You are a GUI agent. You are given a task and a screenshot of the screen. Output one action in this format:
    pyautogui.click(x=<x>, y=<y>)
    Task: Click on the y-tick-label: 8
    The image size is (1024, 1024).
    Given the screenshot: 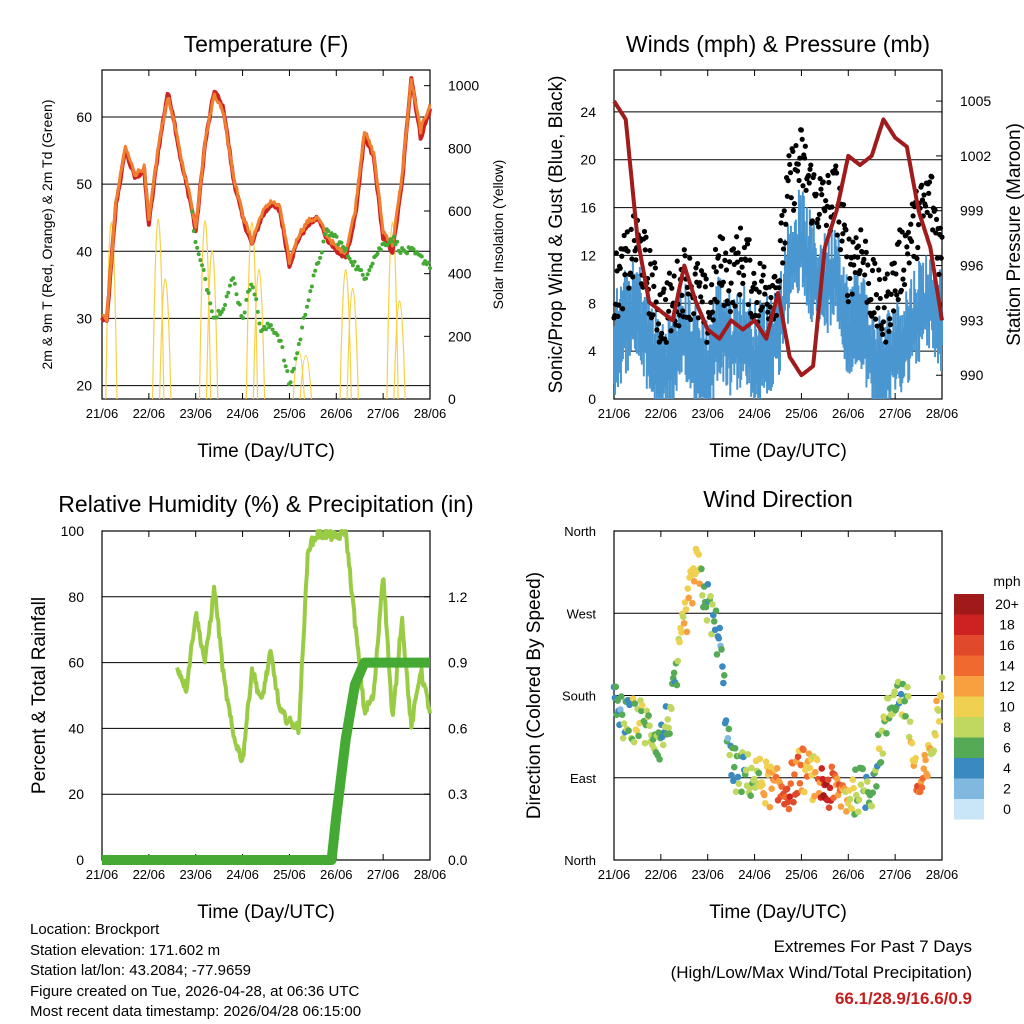 What is the action you would take?
    pyautogui.click(x=592, y=303)
    